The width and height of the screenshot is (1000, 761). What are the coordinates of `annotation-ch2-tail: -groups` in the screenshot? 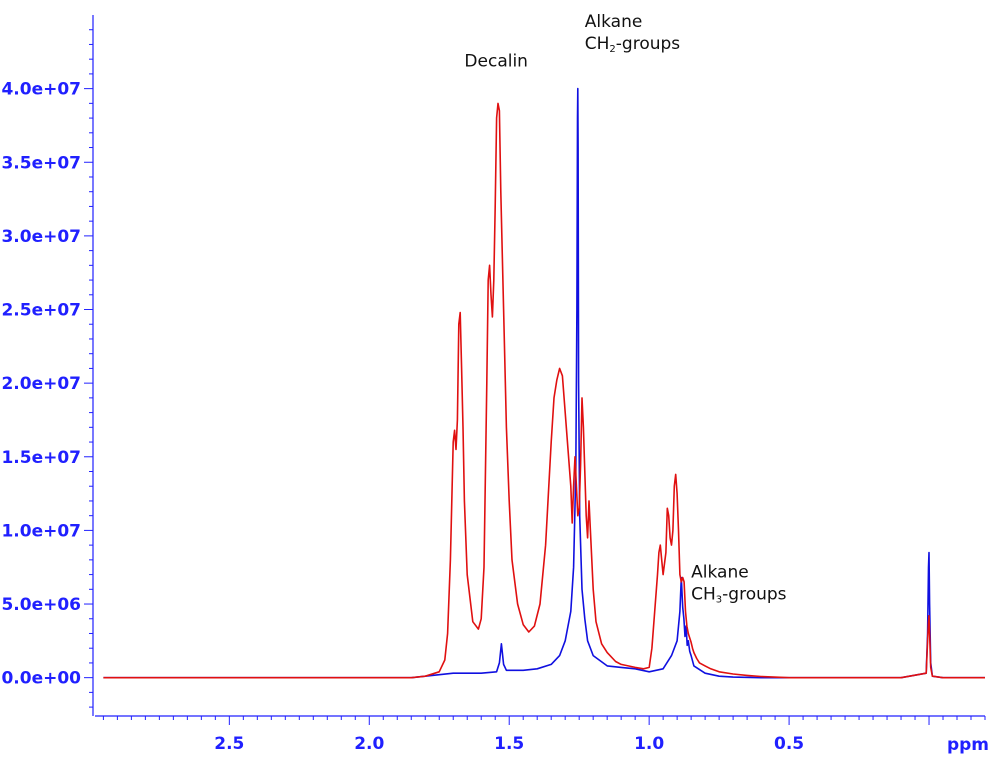 It's located at (648, 44).